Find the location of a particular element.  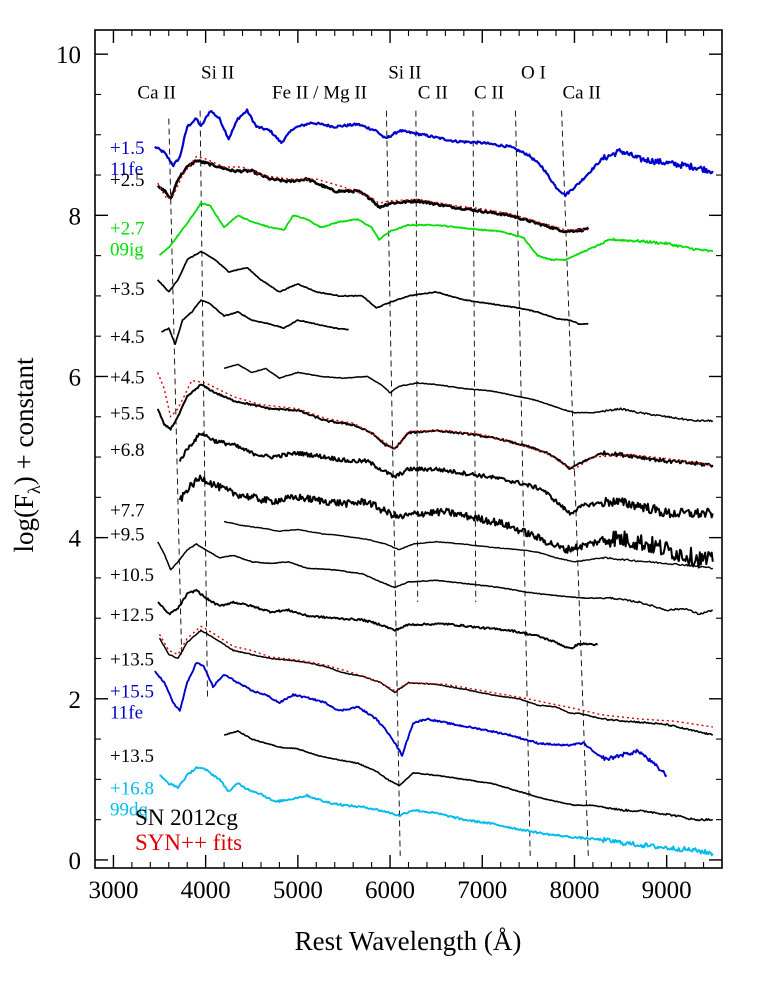

y-axis-label-pre: log(F is located at coordinates (24, 523).